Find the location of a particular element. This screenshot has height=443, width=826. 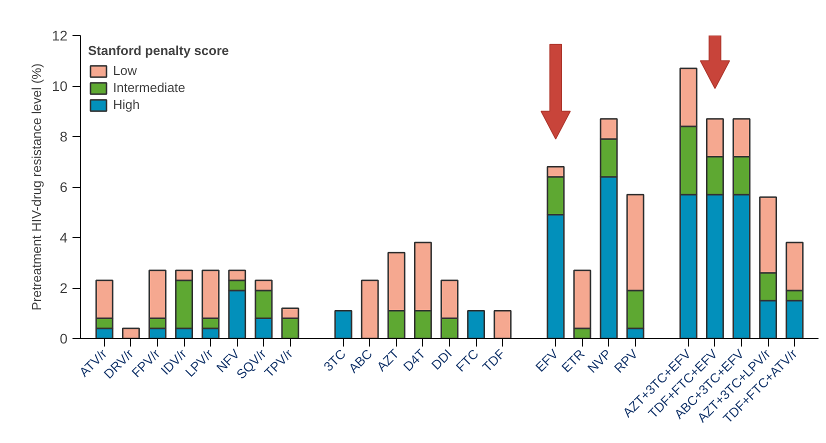

legend-label: Intermediate is located at coordinates (149, 87).